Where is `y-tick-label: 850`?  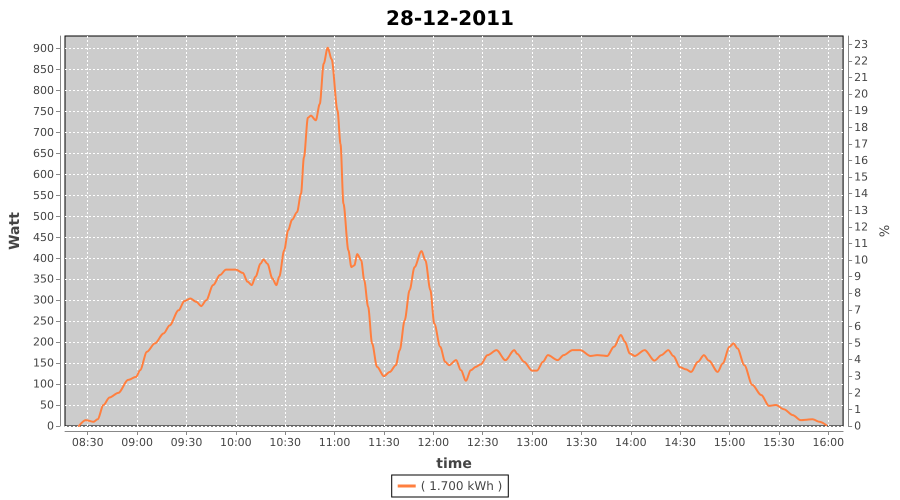
y-tick-label: 850 is located at coordinates (43, 69).